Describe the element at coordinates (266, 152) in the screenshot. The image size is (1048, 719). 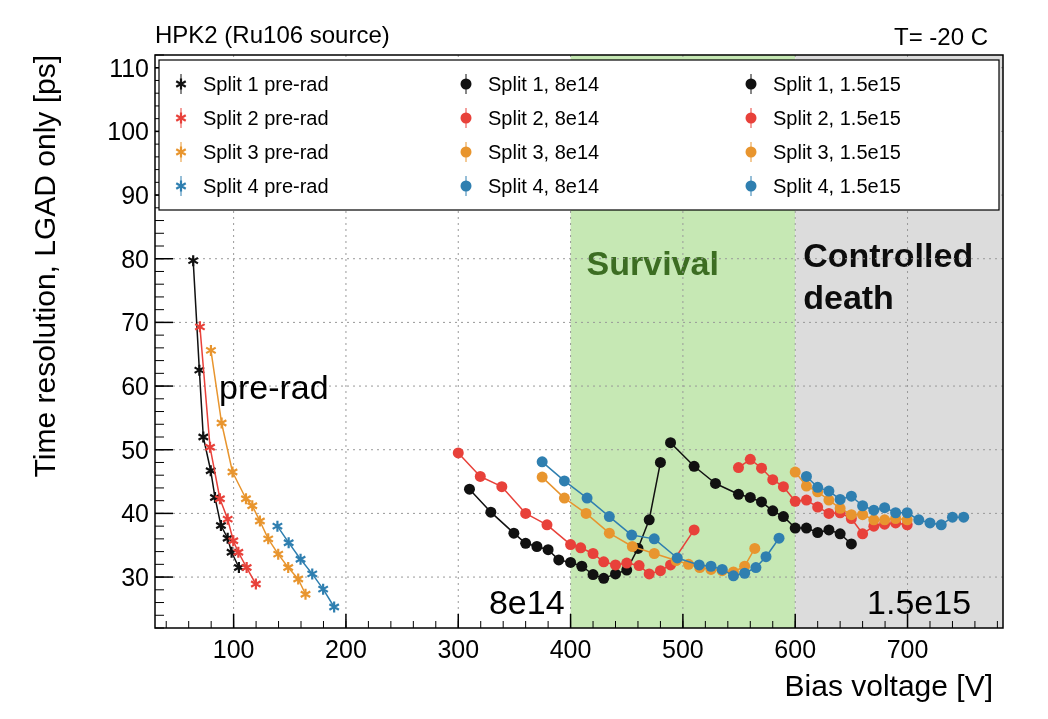
I see `legend-label: Split 3 pre-rad` at that location.